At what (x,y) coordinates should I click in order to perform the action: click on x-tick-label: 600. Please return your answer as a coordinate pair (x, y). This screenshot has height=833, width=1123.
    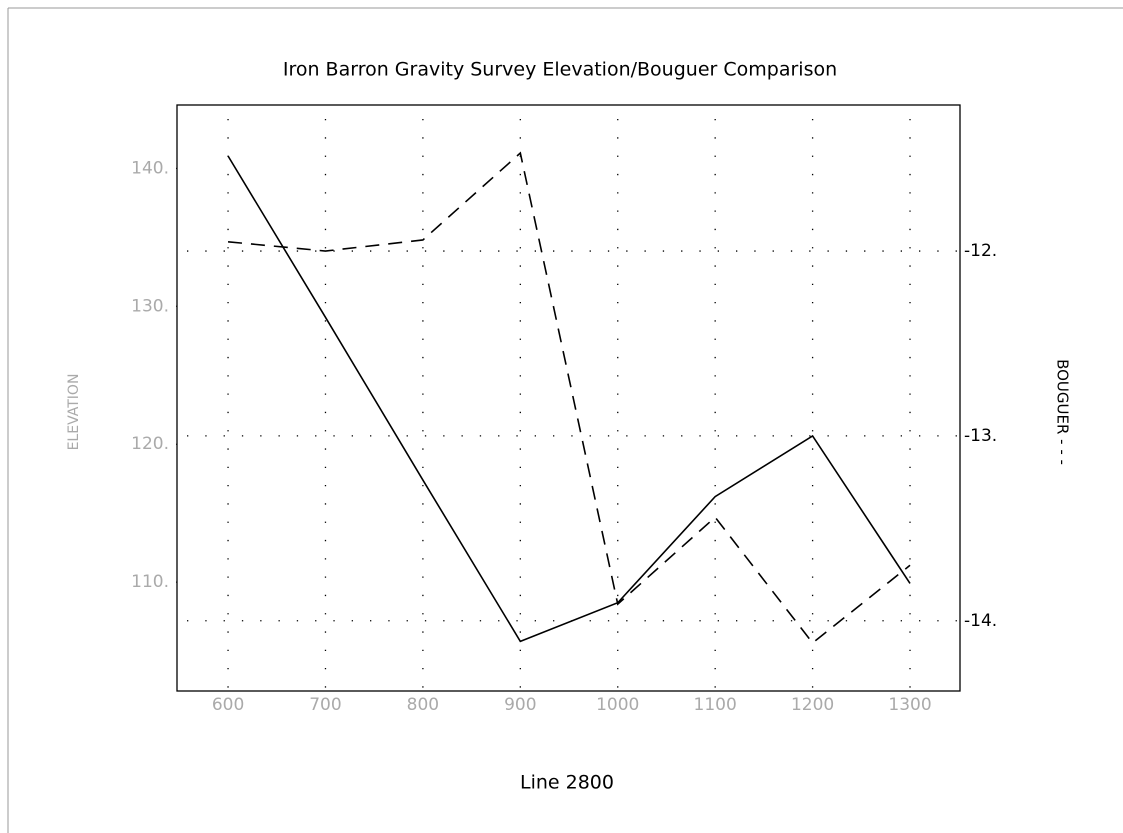
    Looking at the image, I should click on (228, 705).